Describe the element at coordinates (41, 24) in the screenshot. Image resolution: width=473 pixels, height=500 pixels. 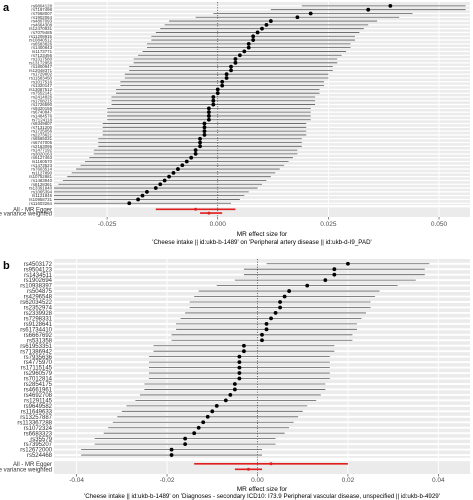
I see `snp-label: rs4664308` at that location.